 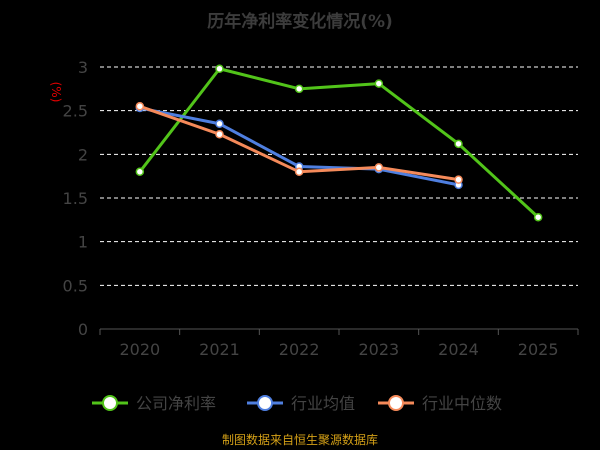 I want to click on y-axis: 0 0.5 1 1.5 2 2.5 3, so click(x=75, y=198).